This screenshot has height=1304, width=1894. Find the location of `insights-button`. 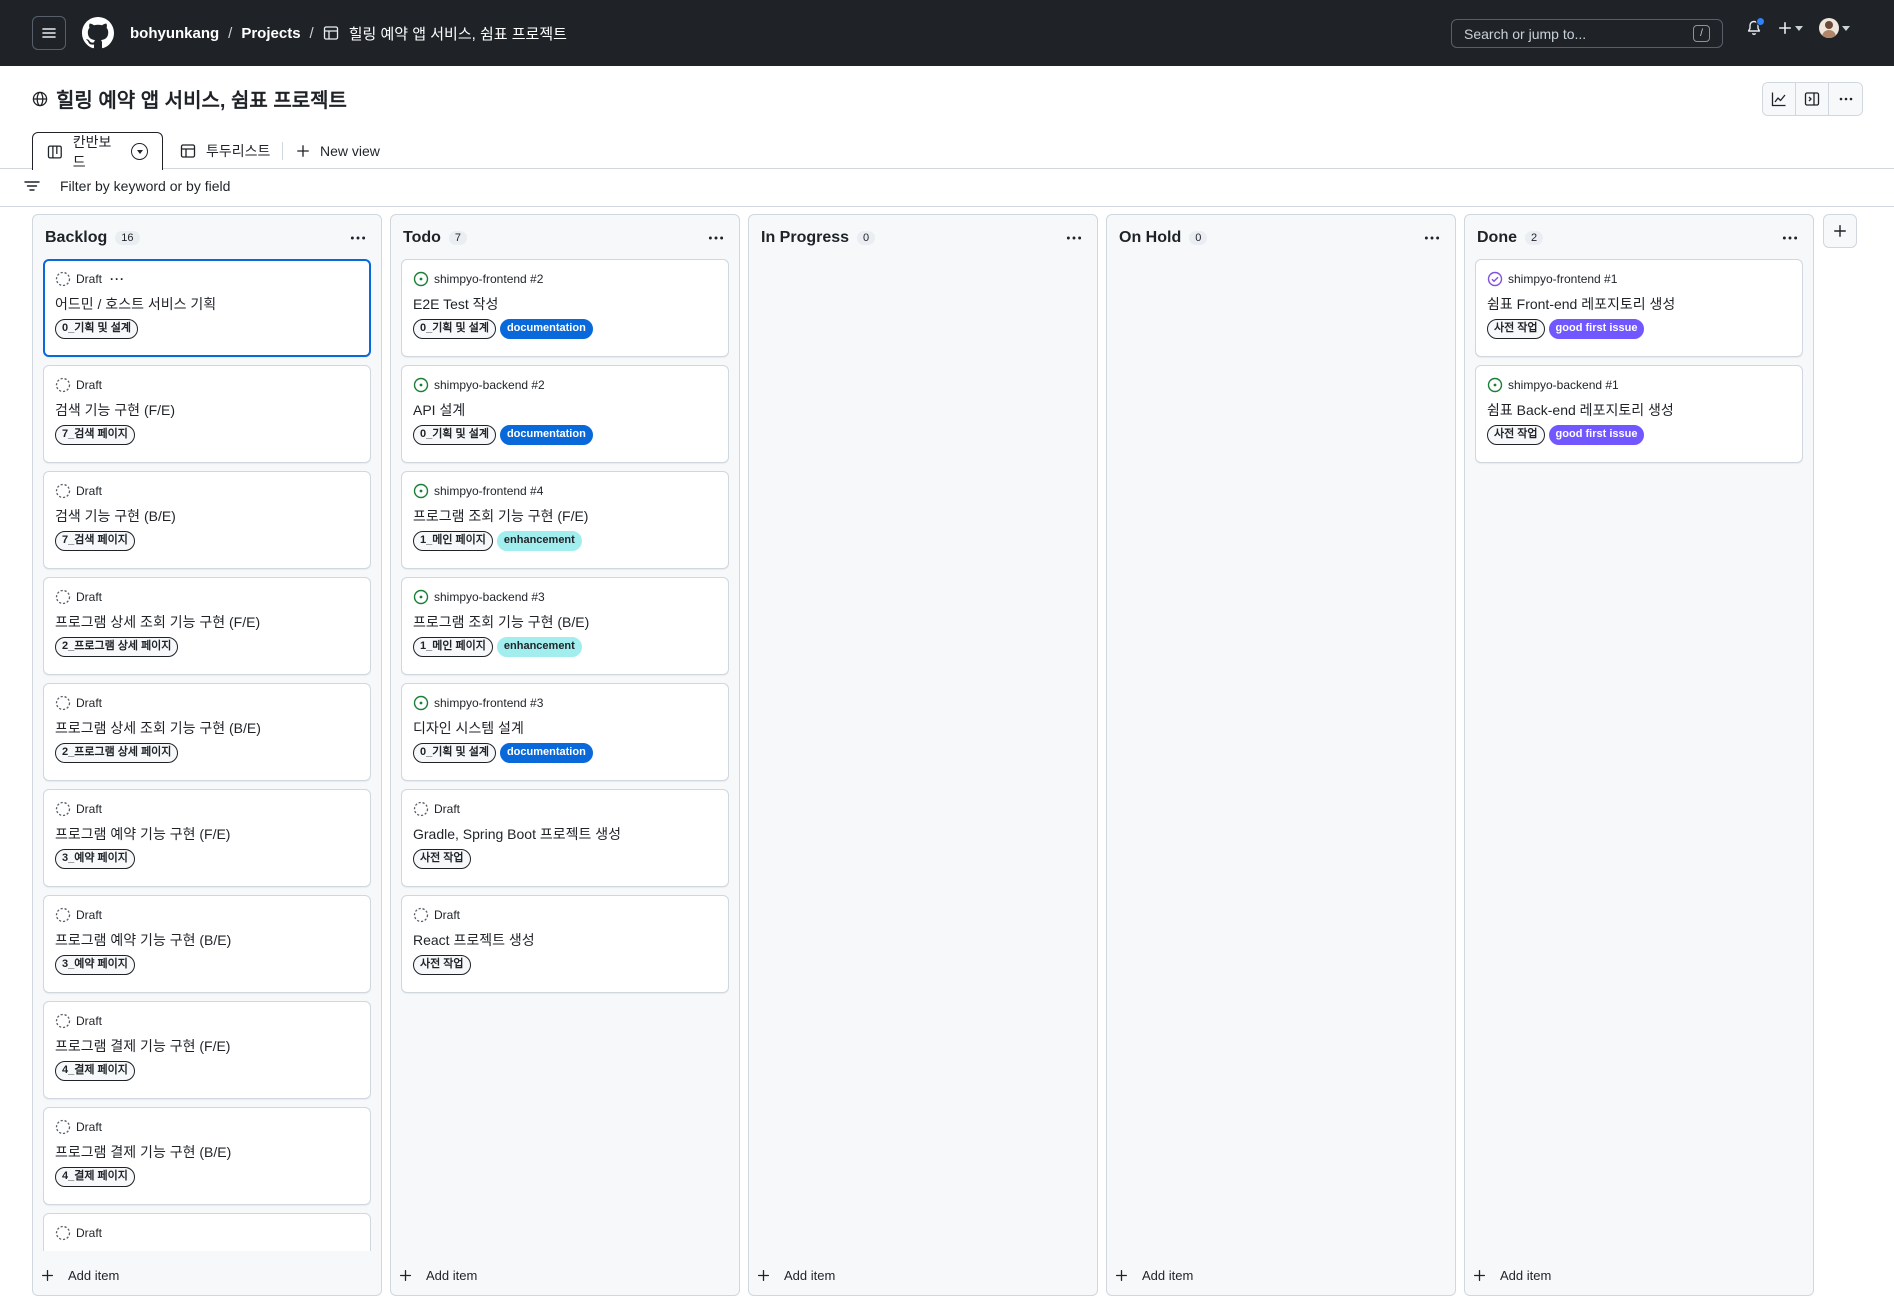

insights-button is located at coordinates (1779, 99).